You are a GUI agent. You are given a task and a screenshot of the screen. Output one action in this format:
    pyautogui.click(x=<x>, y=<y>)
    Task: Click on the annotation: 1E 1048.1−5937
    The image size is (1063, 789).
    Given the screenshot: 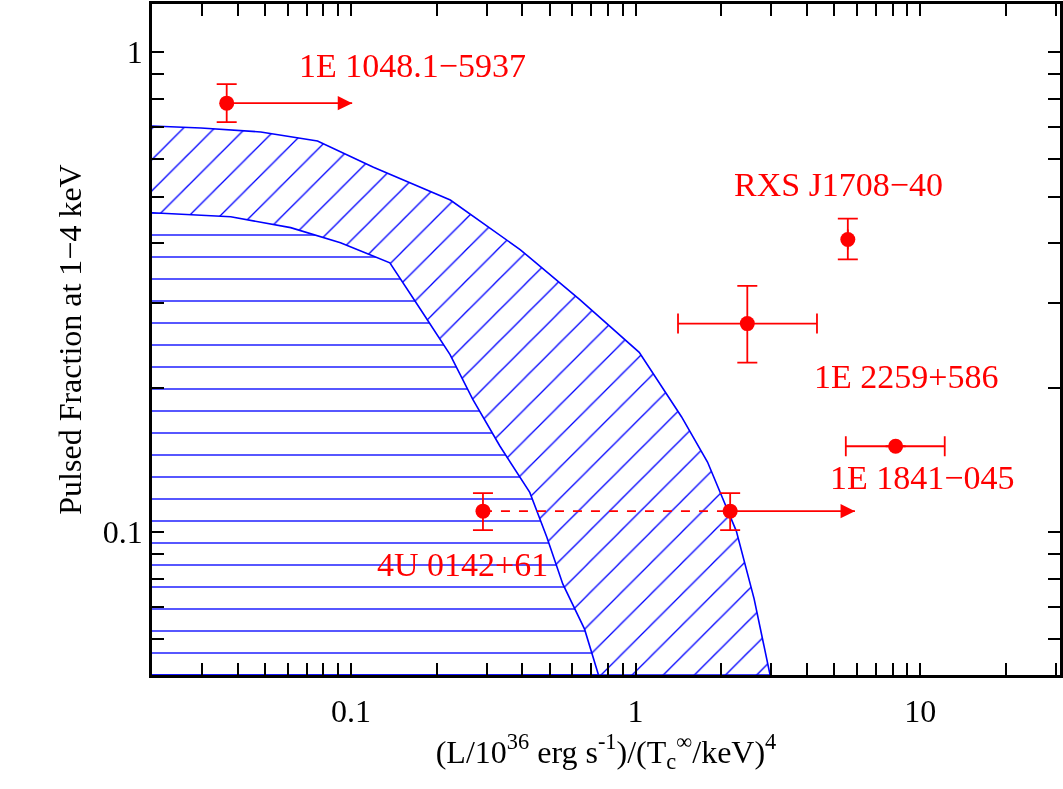 What is the action you would take?
    pyautogui.click(x=412, y=65)
    